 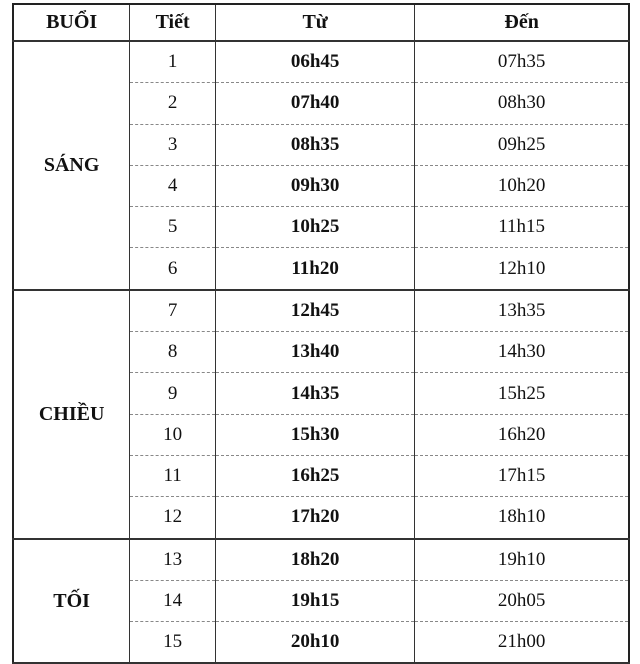 I want to click on from-cell: 20h10, so click(x=315, y=642).